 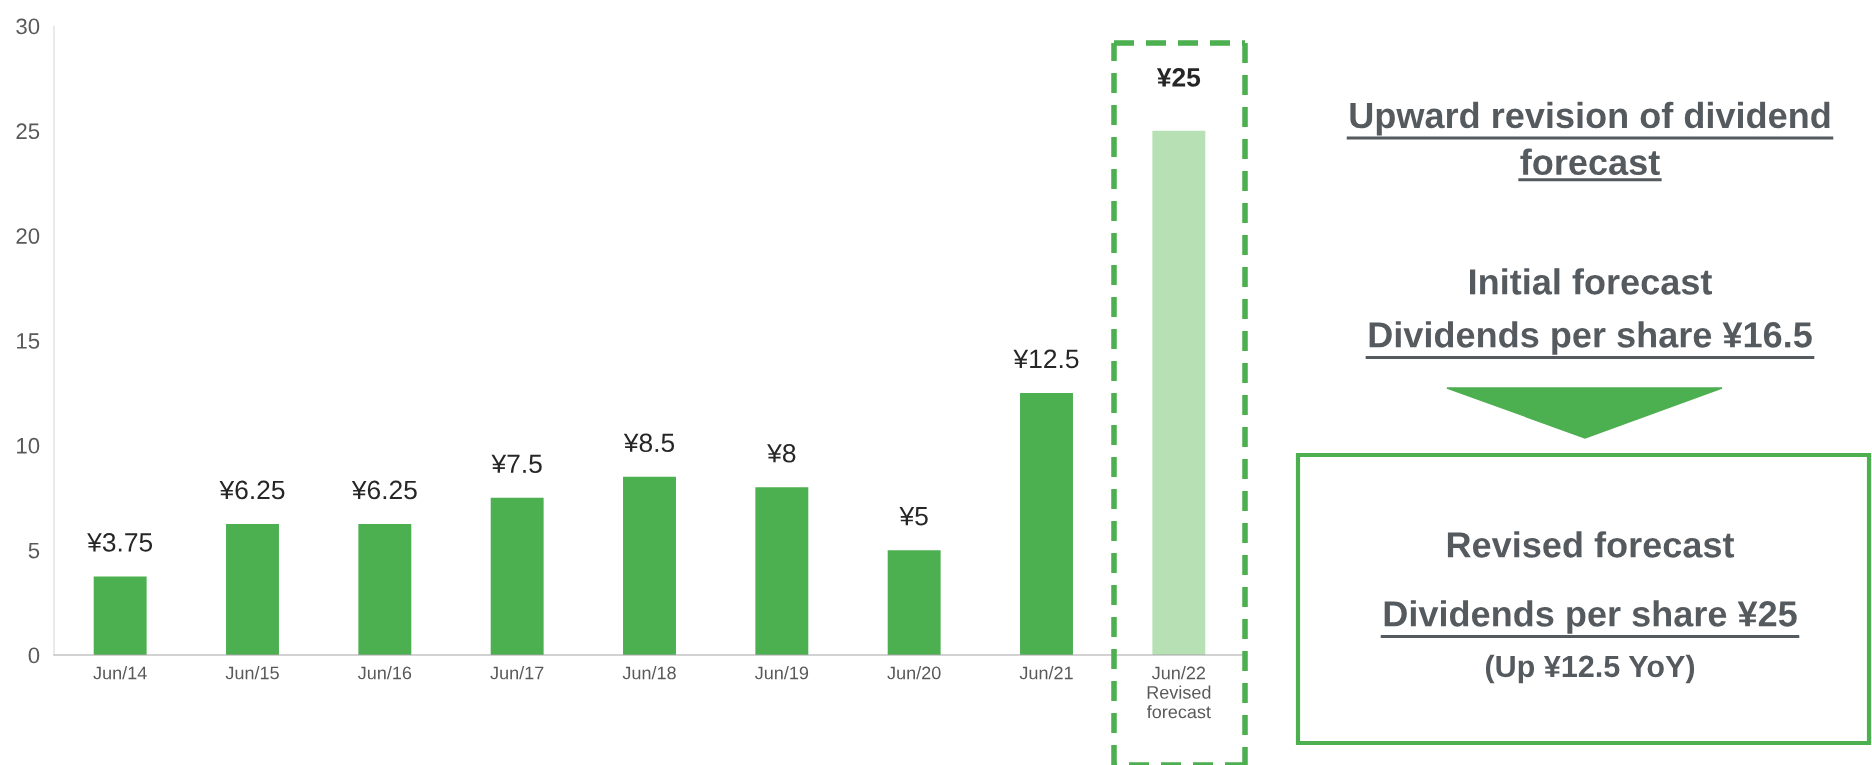 What do you see at coordinates (781, 453) in the screenshot?
I see `data-label: ¥8` at bounding box center [781, 453].